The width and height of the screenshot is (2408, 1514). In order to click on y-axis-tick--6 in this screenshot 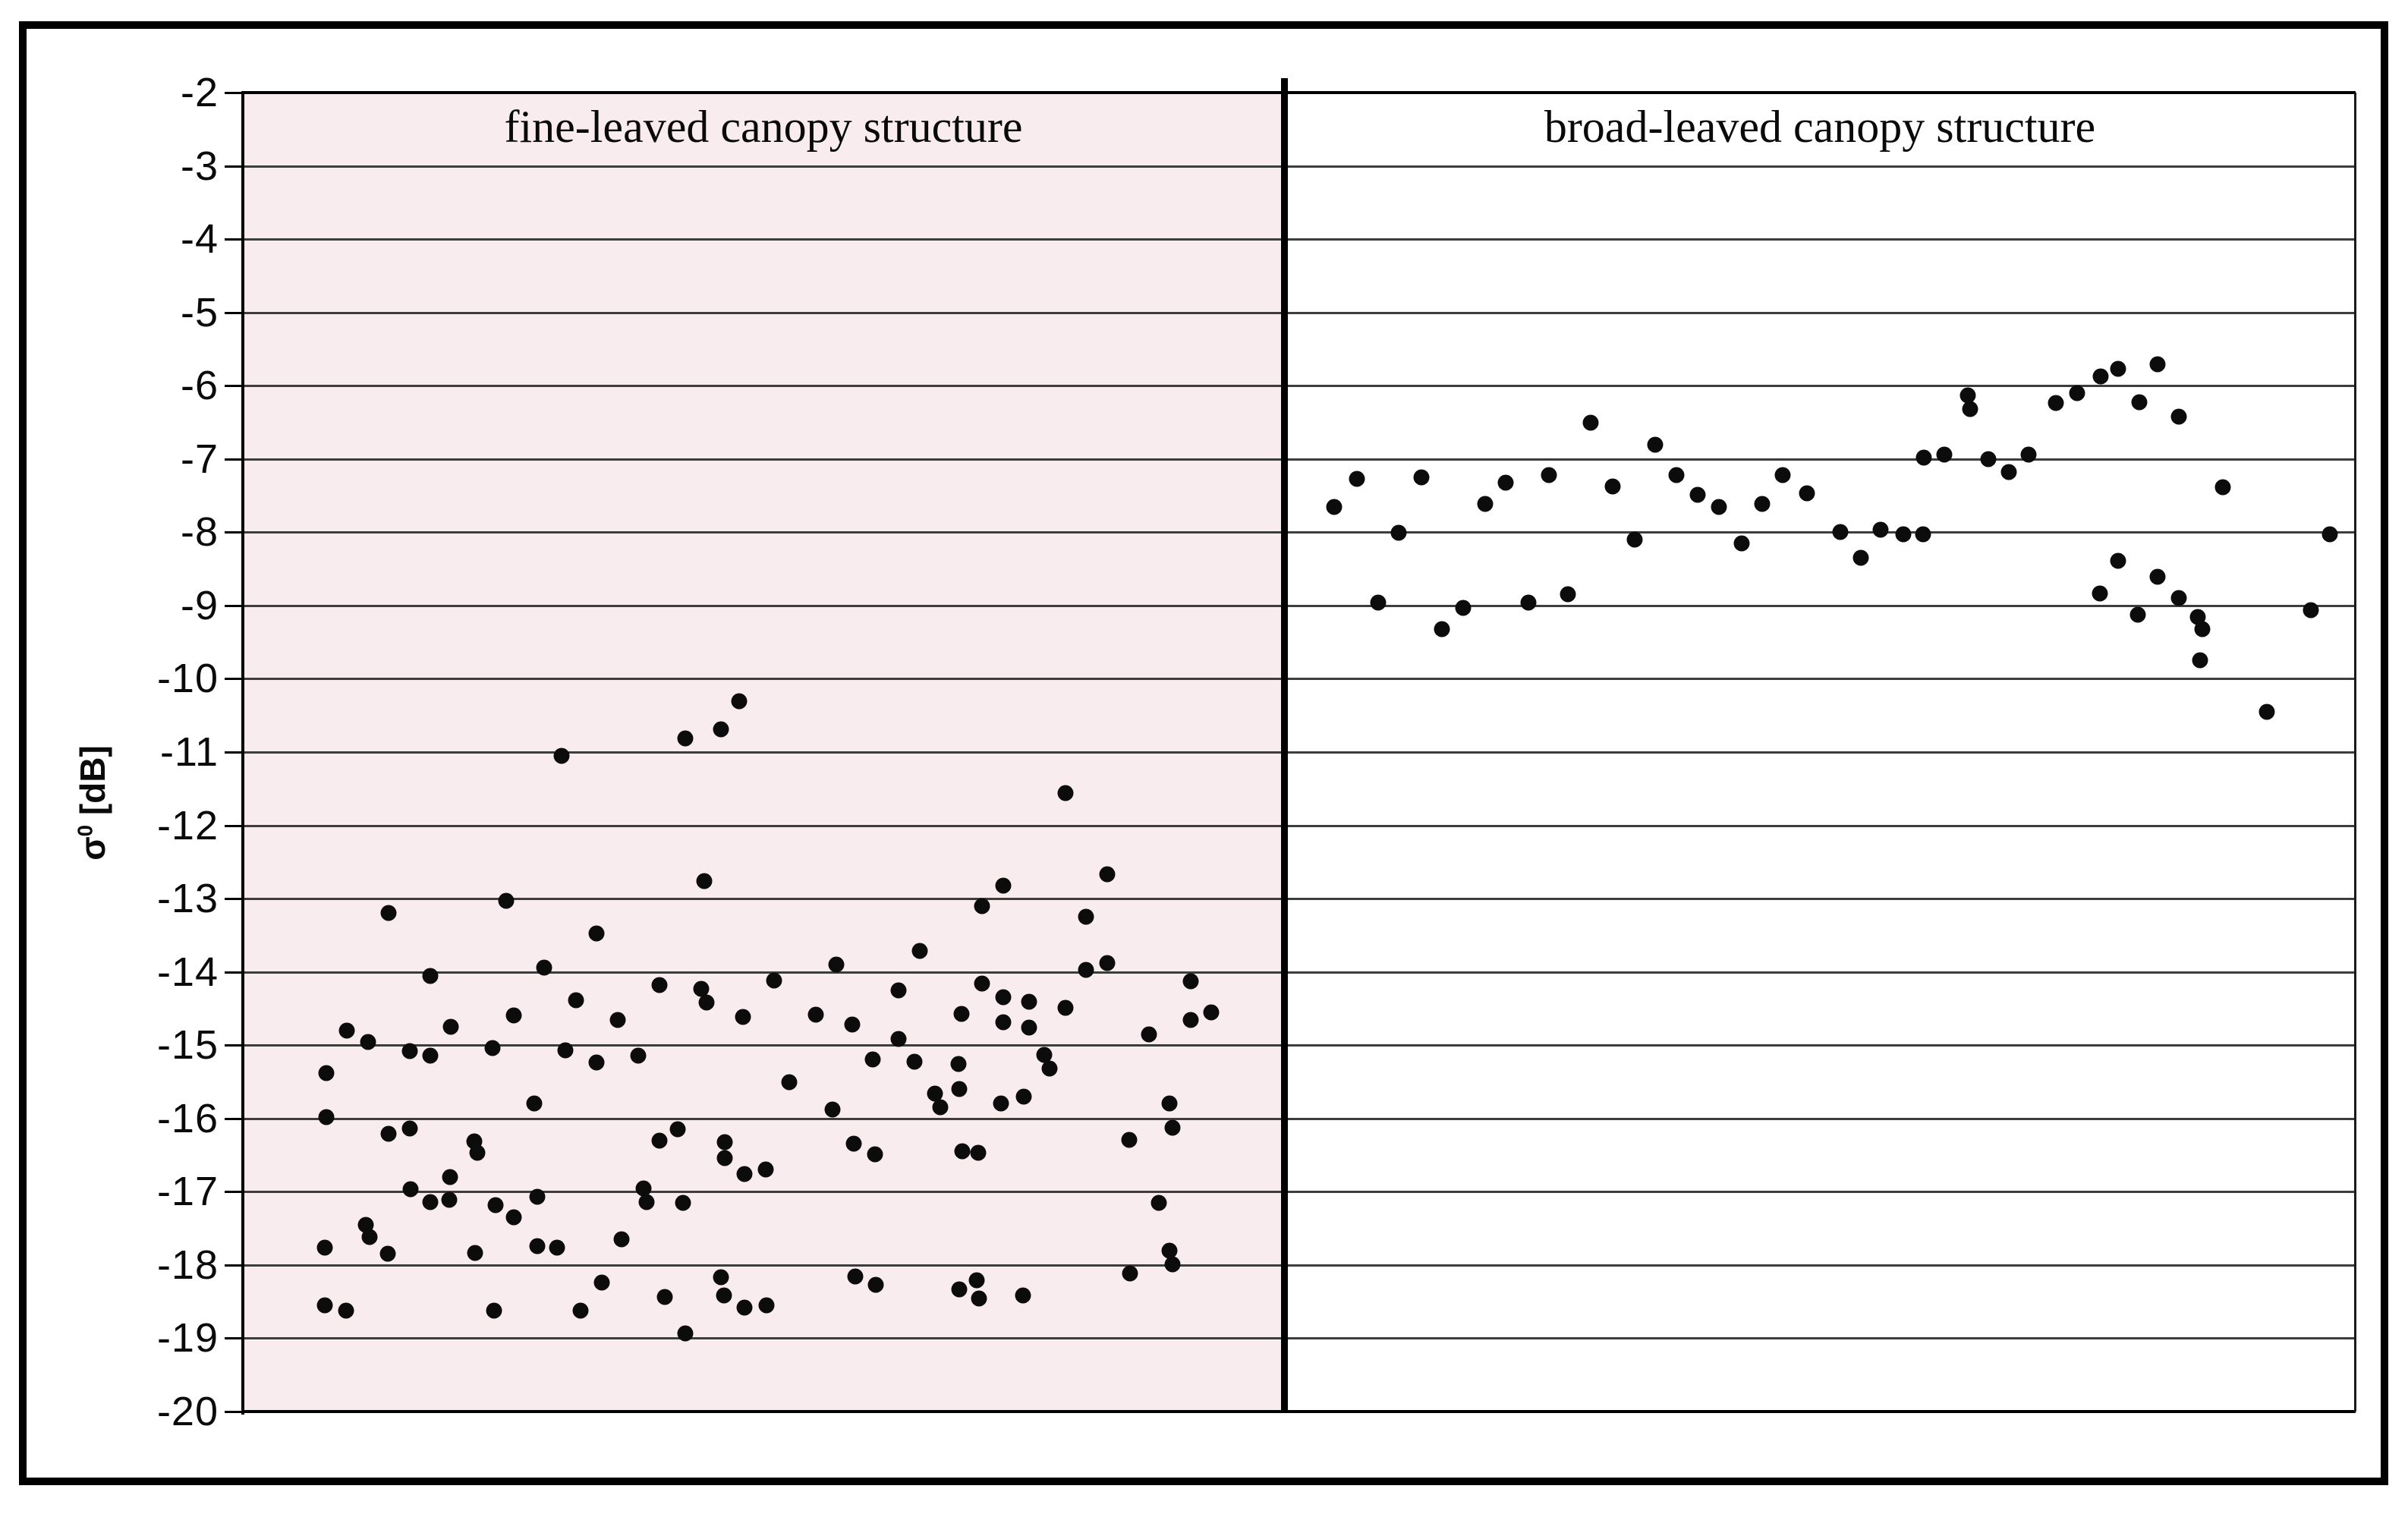, I will do `click(234, 386)`.